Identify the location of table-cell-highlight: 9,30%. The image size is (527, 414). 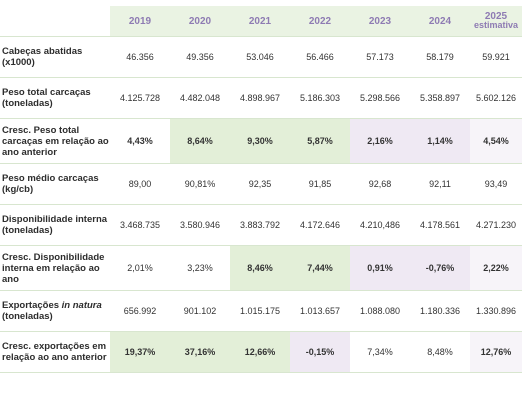
(260, 141).